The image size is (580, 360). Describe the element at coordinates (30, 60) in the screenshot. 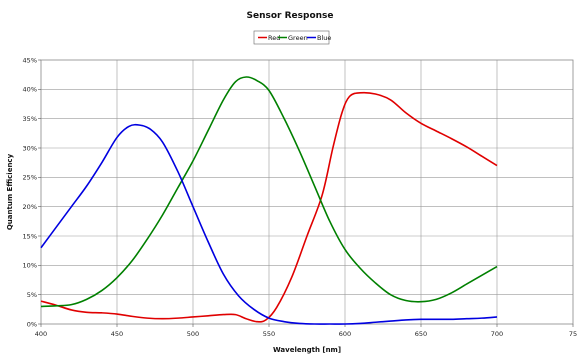

I see `y-tick-label: 45%` at that location.